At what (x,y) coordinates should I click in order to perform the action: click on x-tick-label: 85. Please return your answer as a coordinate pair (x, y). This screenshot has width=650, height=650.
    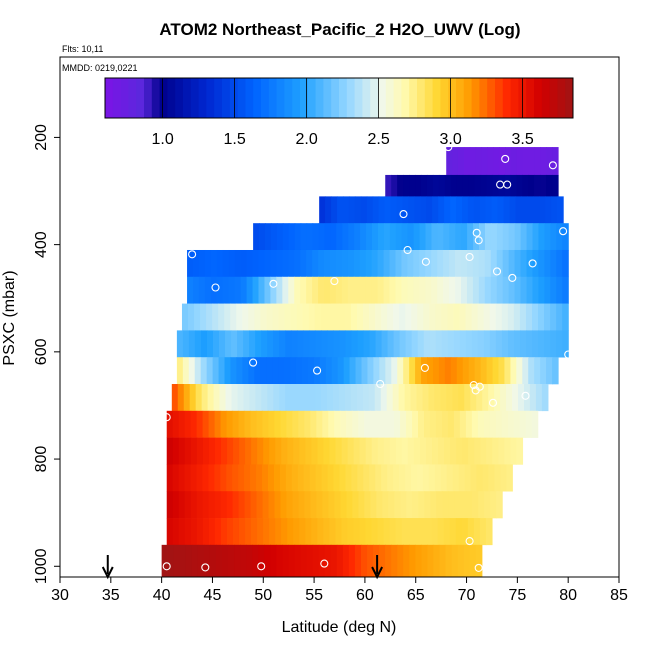
    Looking at the image, I should click on (619, 595).